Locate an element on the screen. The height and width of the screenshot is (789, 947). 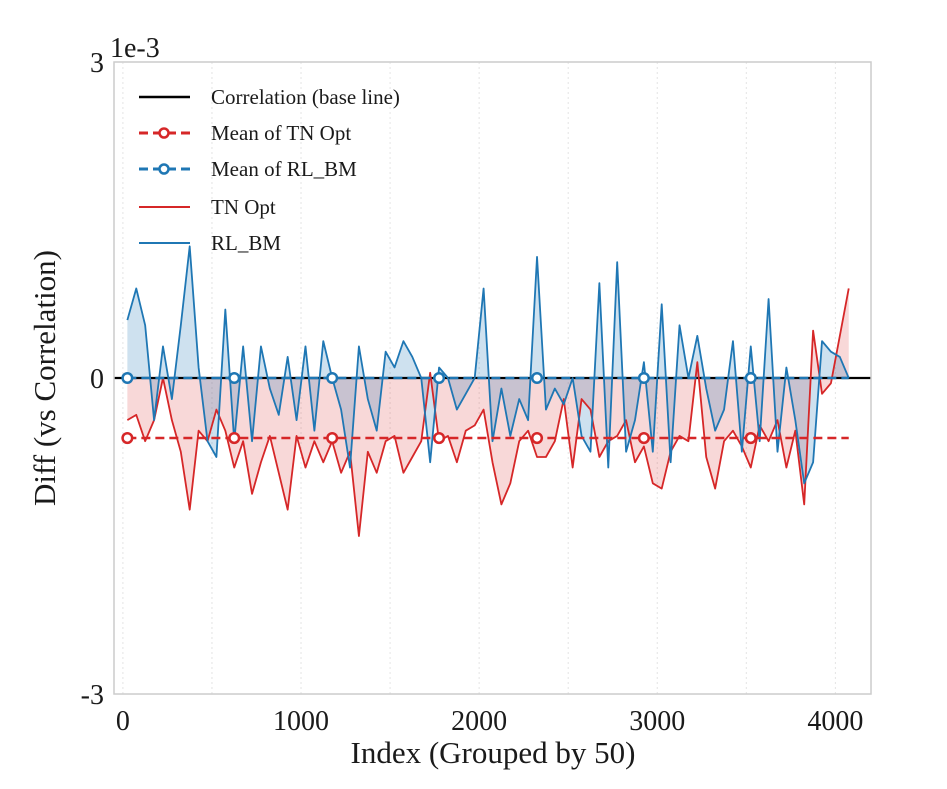
legend-entry-rl-bm: RL_BM is located at coordinates (210, 243).